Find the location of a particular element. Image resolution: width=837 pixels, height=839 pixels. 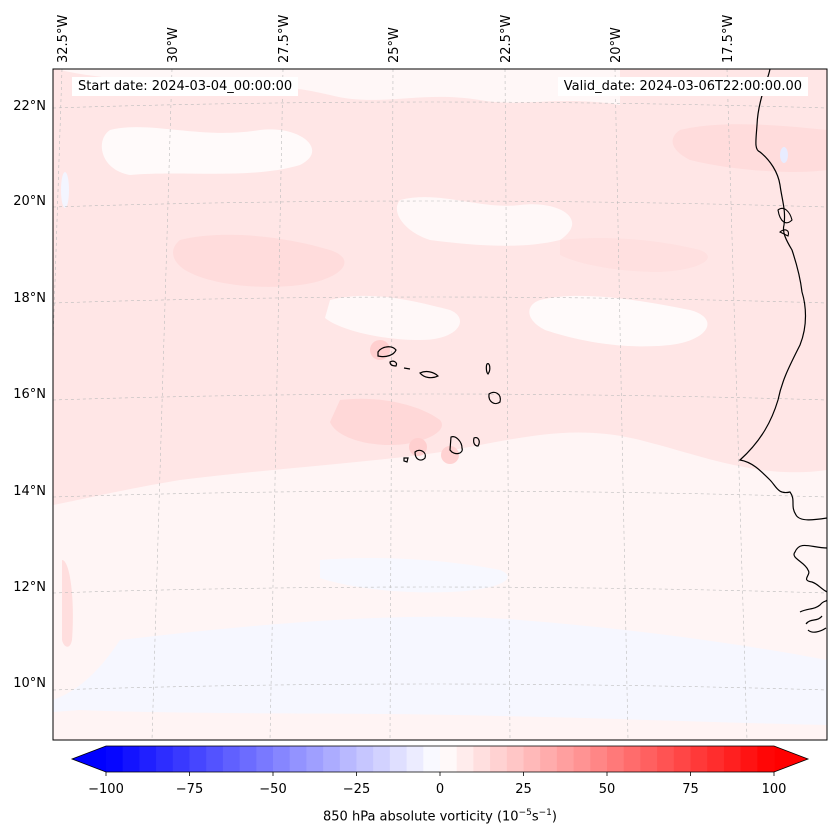

lon-label: 32.5°W is located at coordinates (63, 38).